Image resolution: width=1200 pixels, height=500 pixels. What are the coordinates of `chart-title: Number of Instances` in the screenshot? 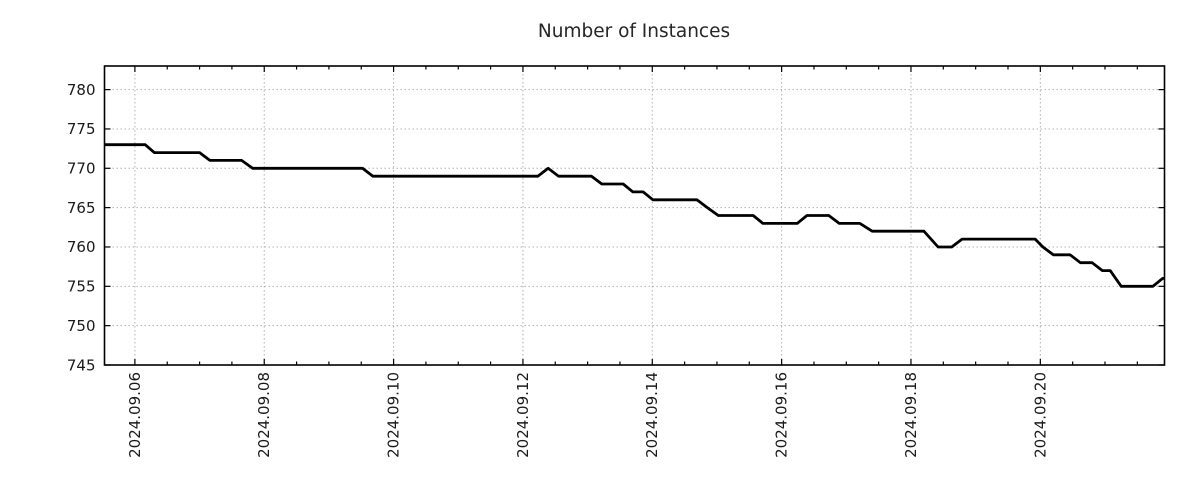 It's located at (634, 31).